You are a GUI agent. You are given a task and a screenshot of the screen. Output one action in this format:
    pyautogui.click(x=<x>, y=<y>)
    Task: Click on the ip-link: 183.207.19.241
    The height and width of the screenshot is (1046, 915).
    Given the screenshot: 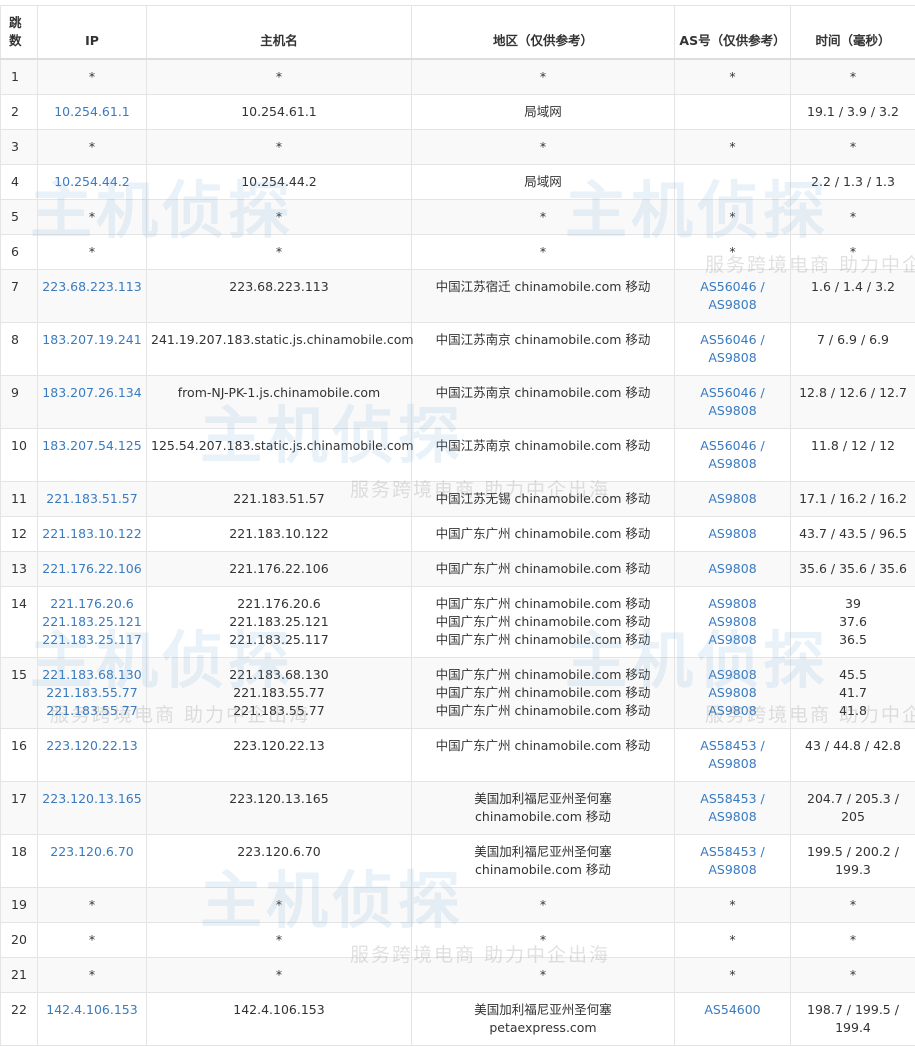 What is the action you would take?
    pyautogui.click(x=92, y=340)
    